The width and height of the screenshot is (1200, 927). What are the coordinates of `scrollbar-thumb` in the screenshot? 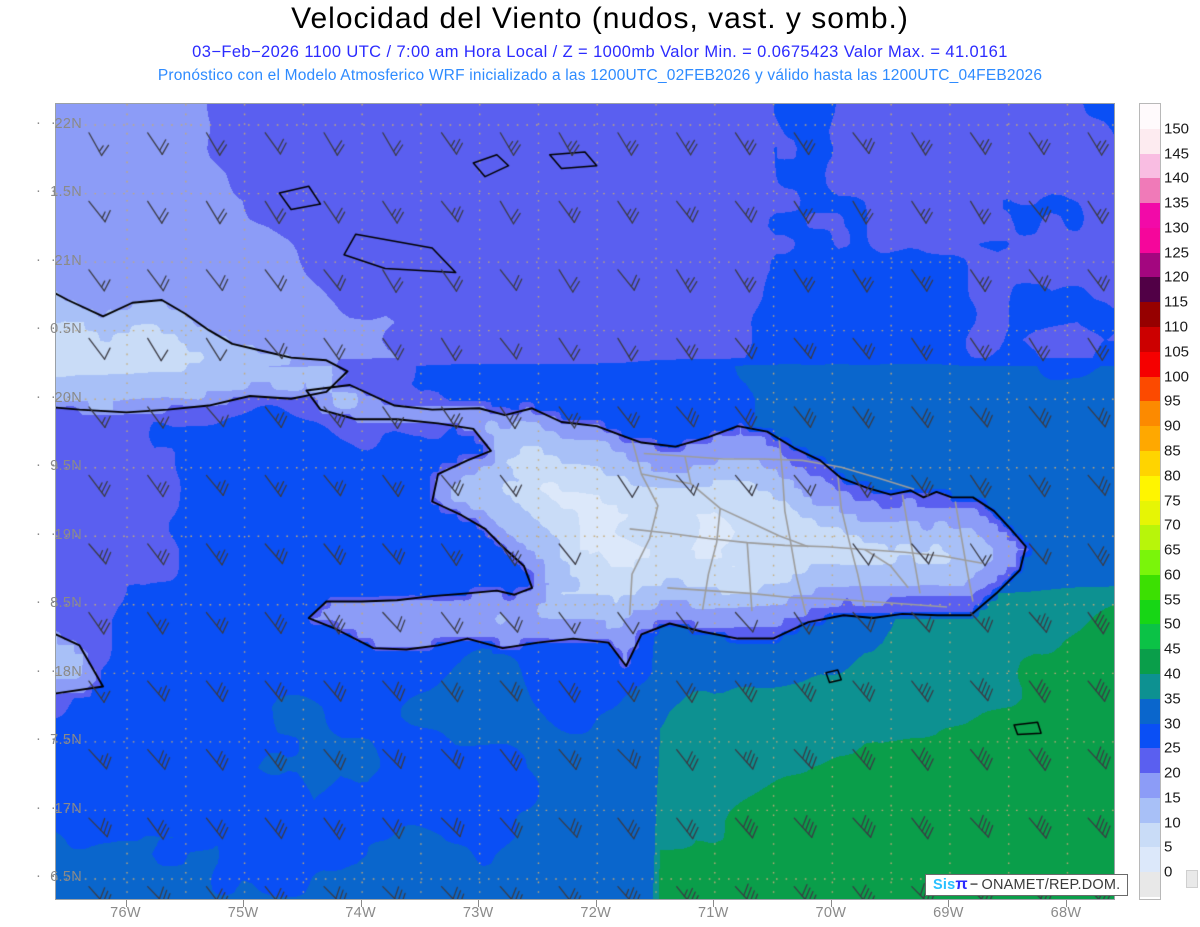 It's located at (1192, 879).